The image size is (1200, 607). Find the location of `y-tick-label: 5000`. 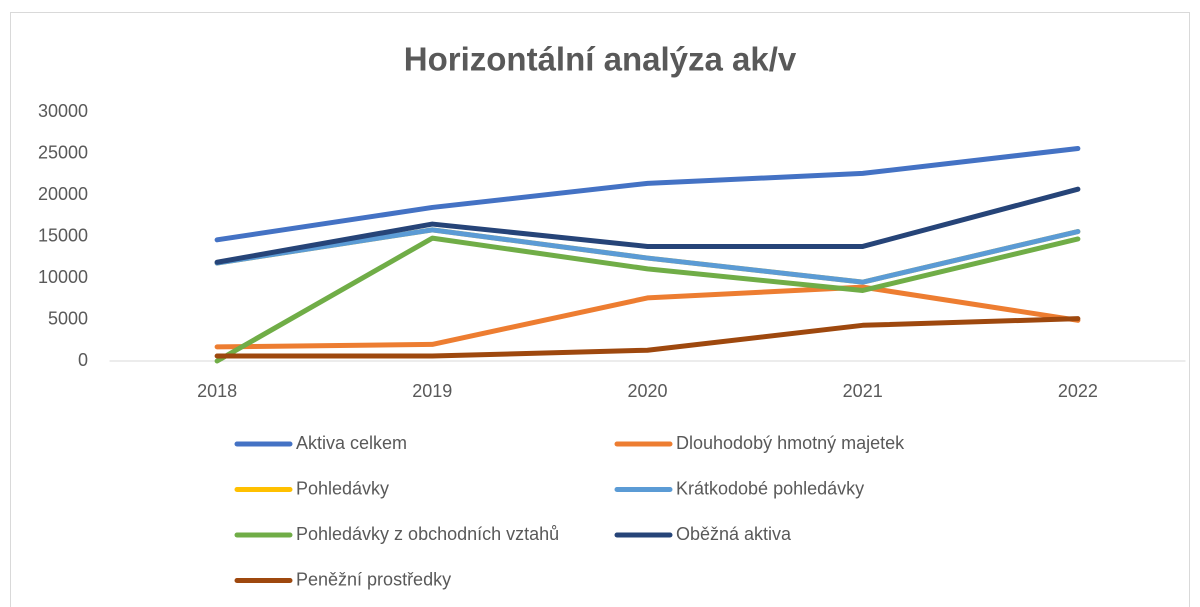

y-tick-label: 5000 is located at coordinates (68, 318).